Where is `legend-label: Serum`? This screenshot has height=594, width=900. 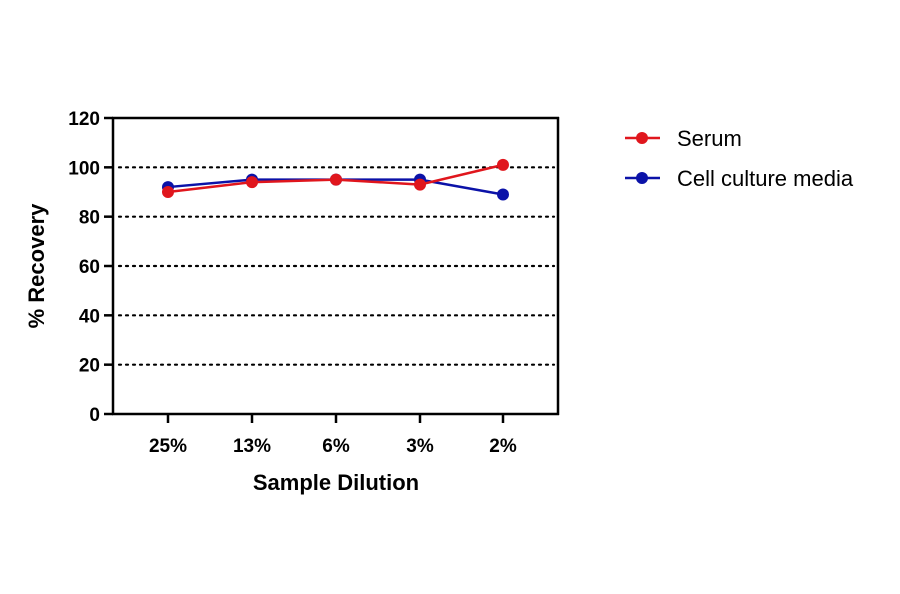 legend-label: Serum is located at coordinates (709, 138).